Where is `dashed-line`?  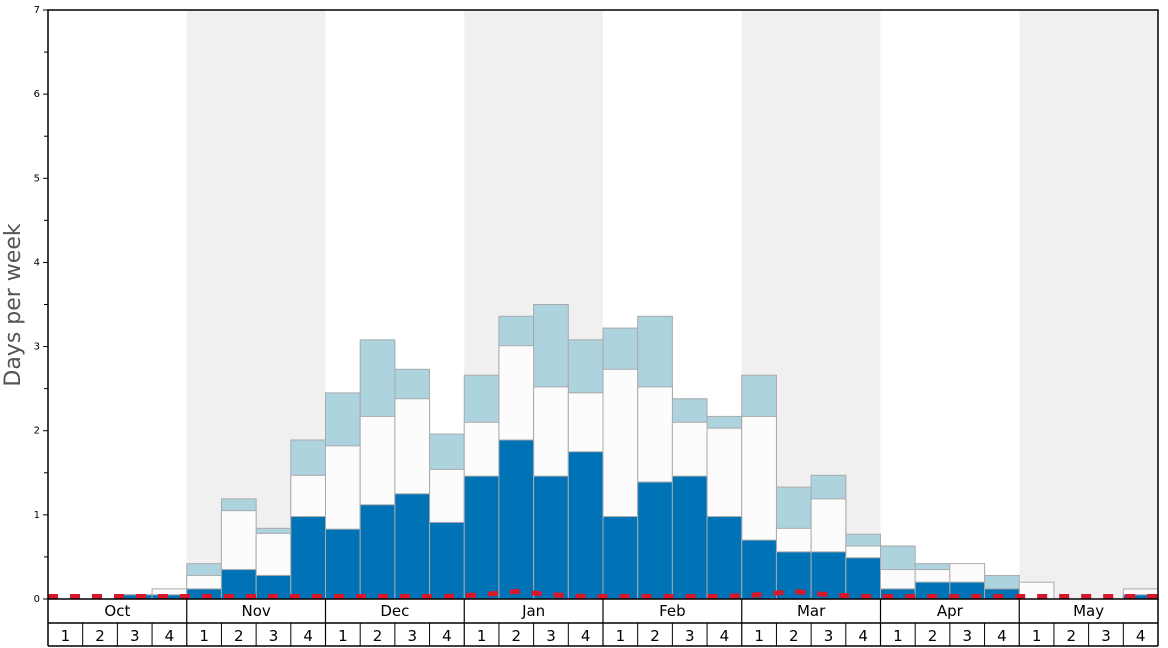
dashed-line is located at coordinates (603, 593).